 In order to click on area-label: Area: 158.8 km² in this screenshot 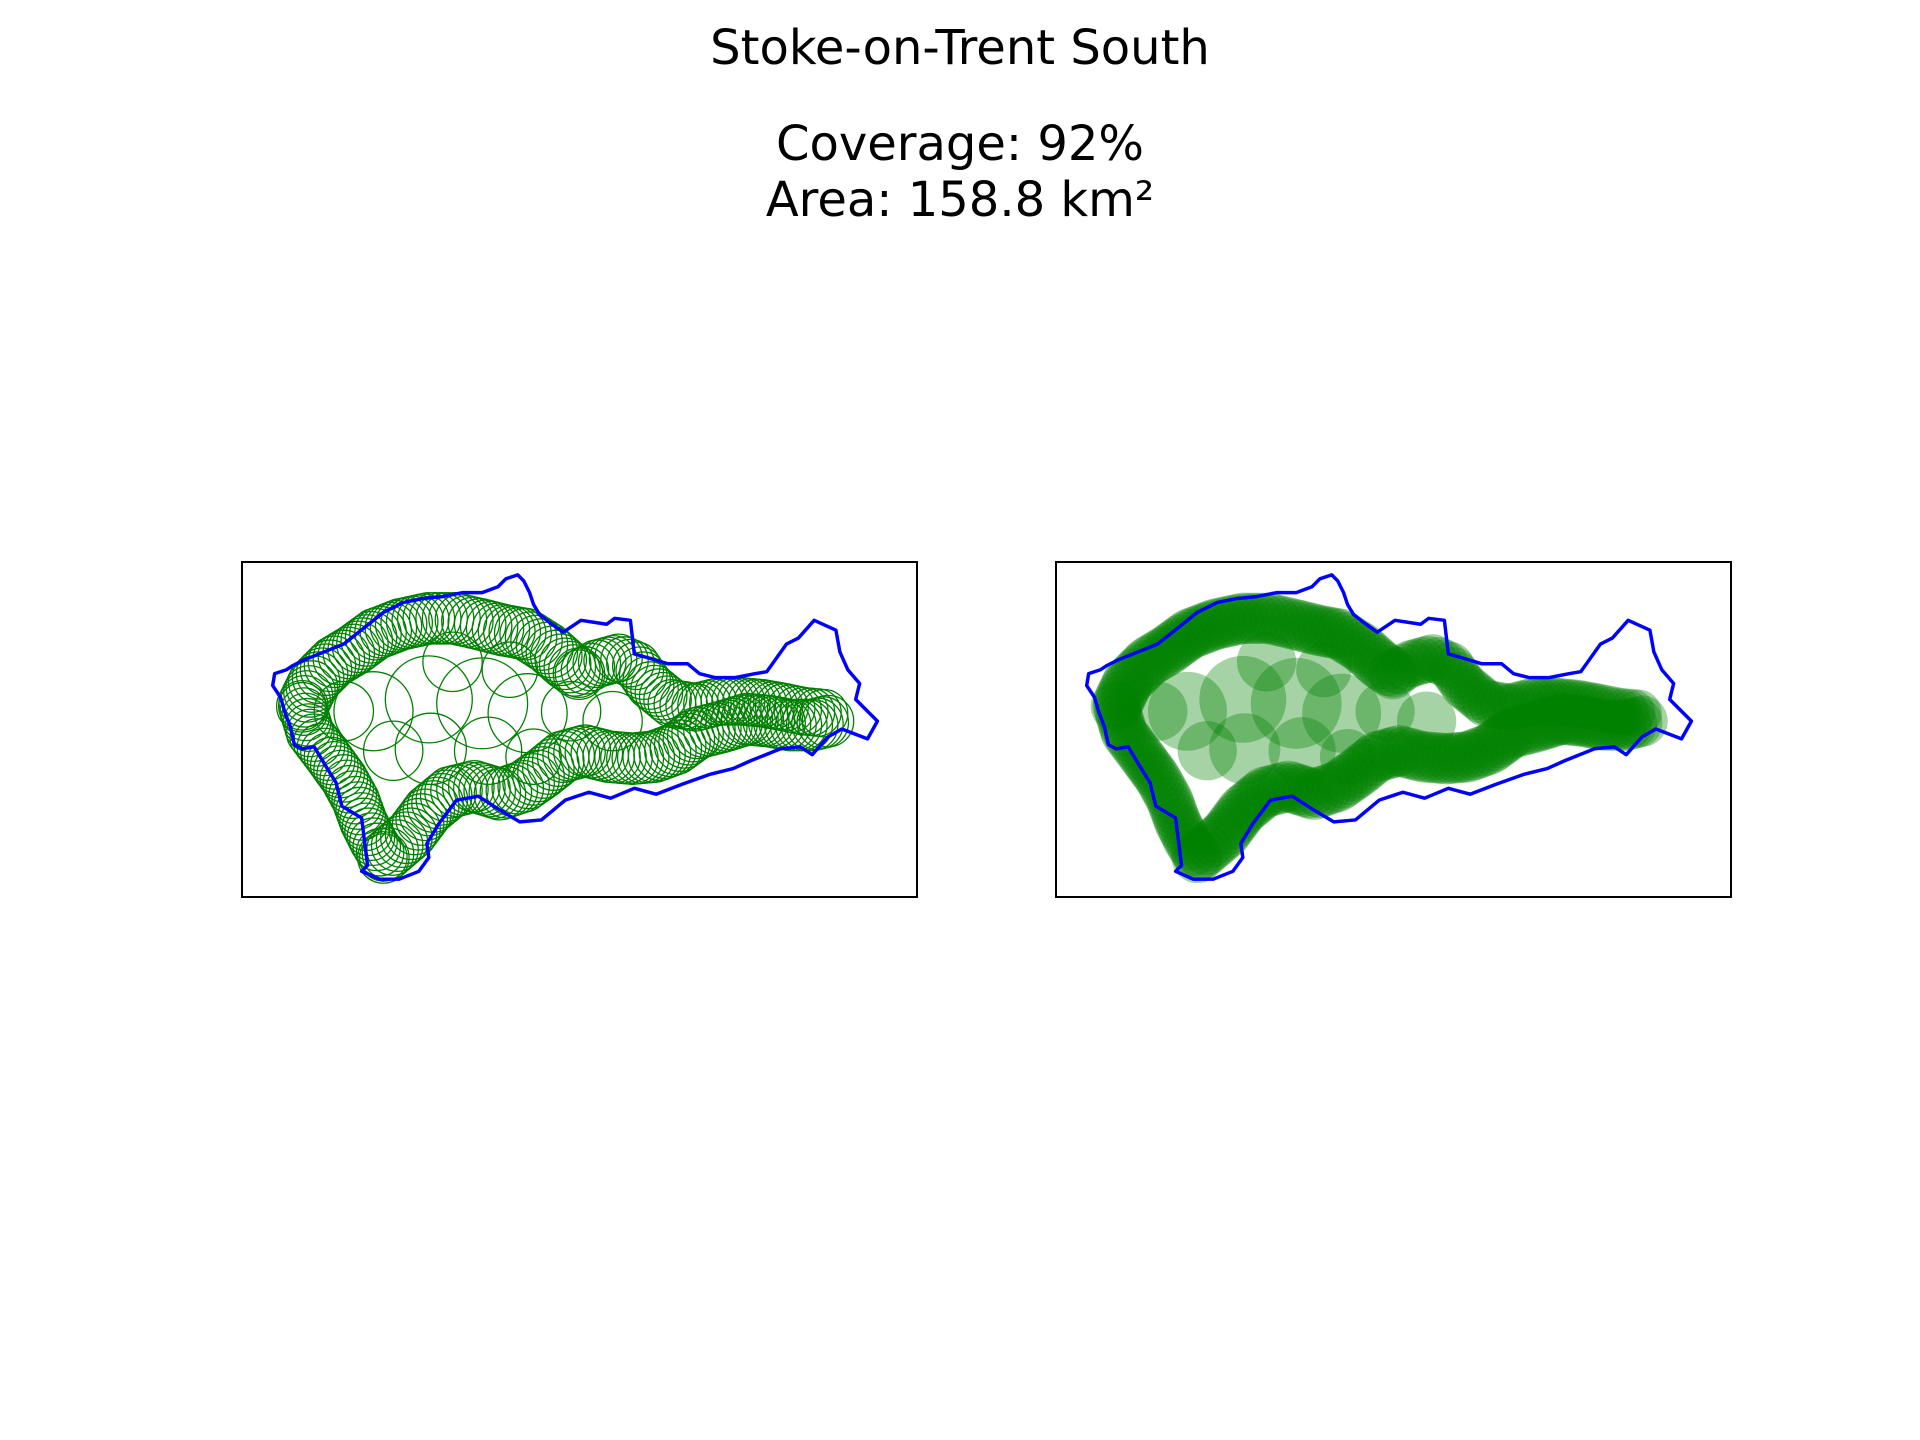, I will do `click(960, 200)`.